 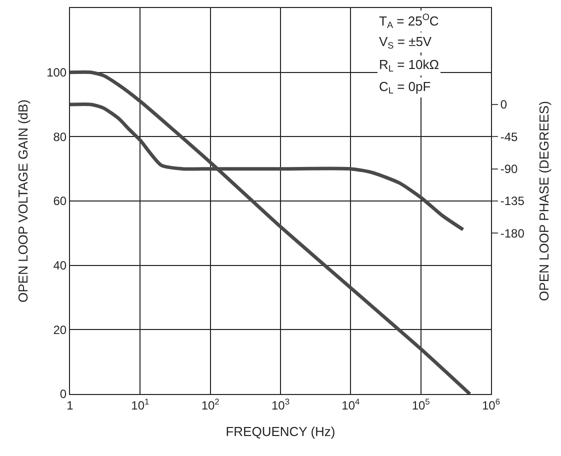 What do you see at coordinates (23, 201) in the screenshot?
I see `y-axis-title: OPEN LOOP VOLTAGE GAIN (dB)` at bounding box center [23, 201].